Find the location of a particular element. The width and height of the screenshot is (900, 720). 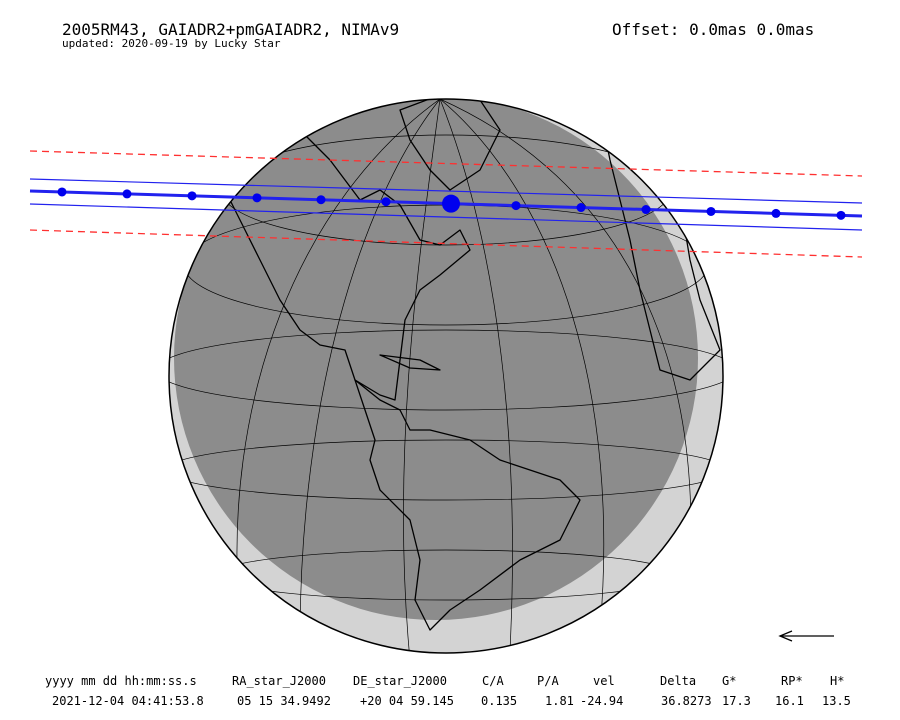

table-cell: 36.8273 is located at coordinates (686, 701).